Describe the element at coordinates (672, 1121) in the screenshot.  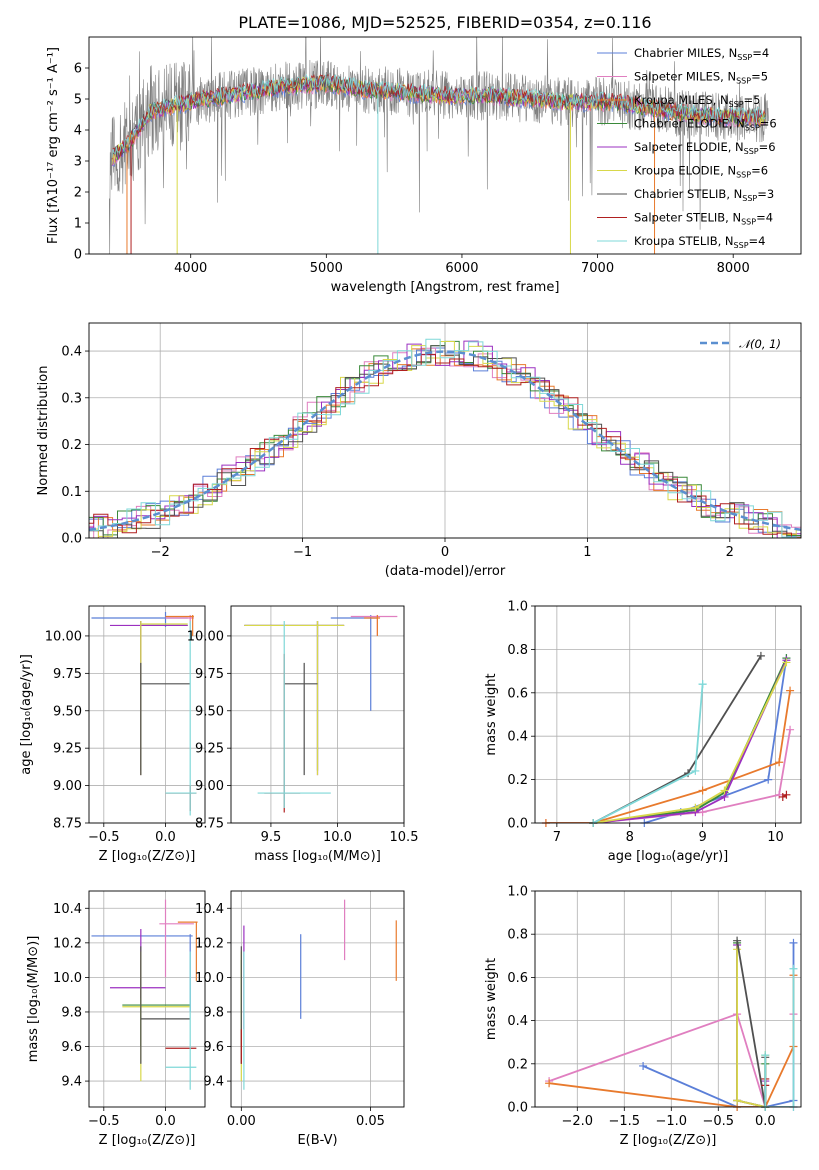
I see `x-tick-label: −1.0` at that location.